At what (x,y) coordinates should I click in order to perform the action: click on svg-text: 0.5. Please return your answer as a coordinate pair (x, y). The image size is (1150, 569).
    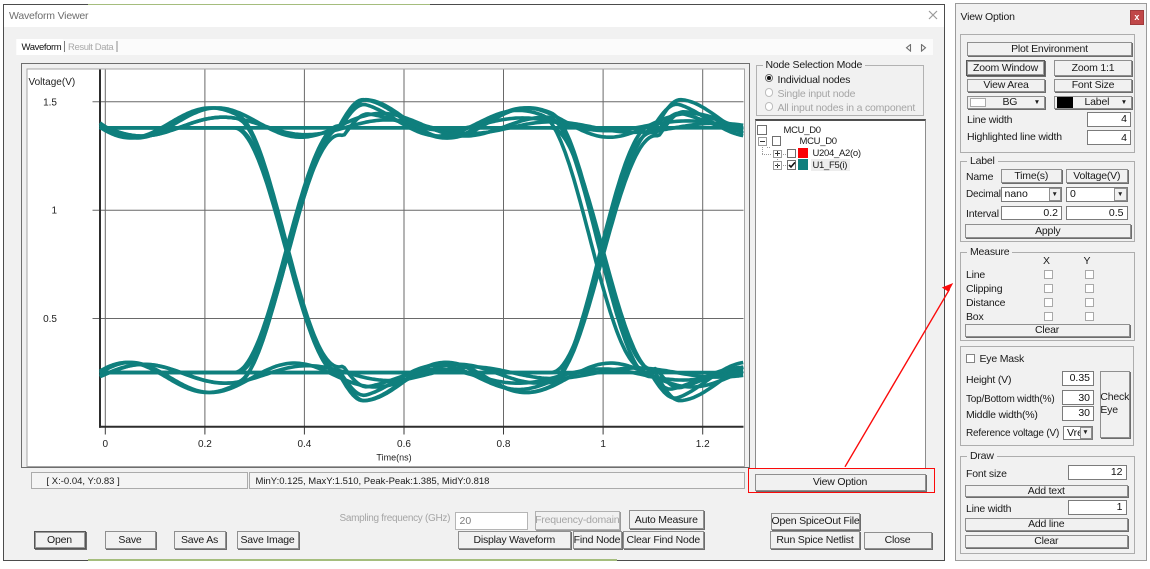
    Looking at the image, I should click on (50, 319).